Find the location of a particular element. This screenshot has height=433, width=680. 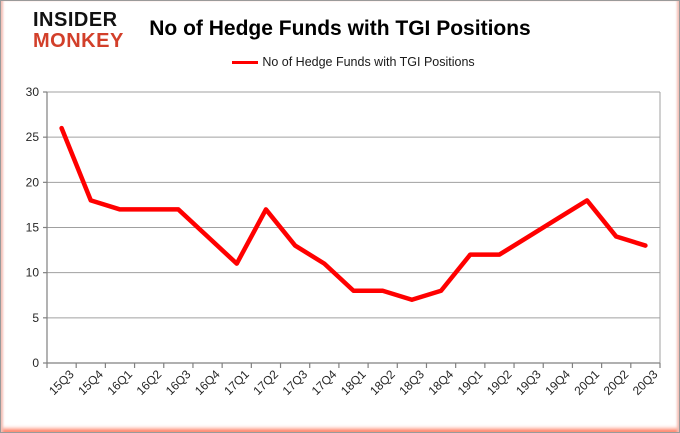

x-axis-tick-label: 18Q2 is located at coordinates (382, 382).